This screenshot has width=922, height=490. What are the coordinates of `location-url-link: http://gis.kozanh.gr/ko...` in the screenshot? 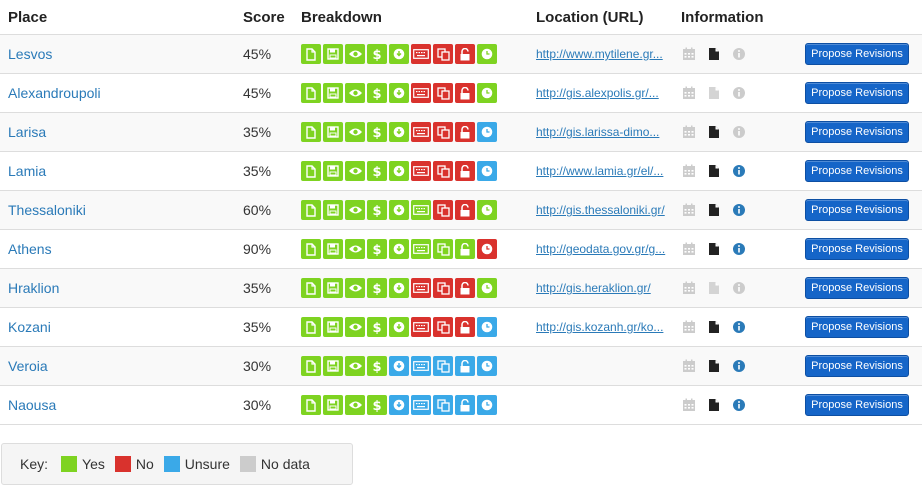 It's located at (600, 327).